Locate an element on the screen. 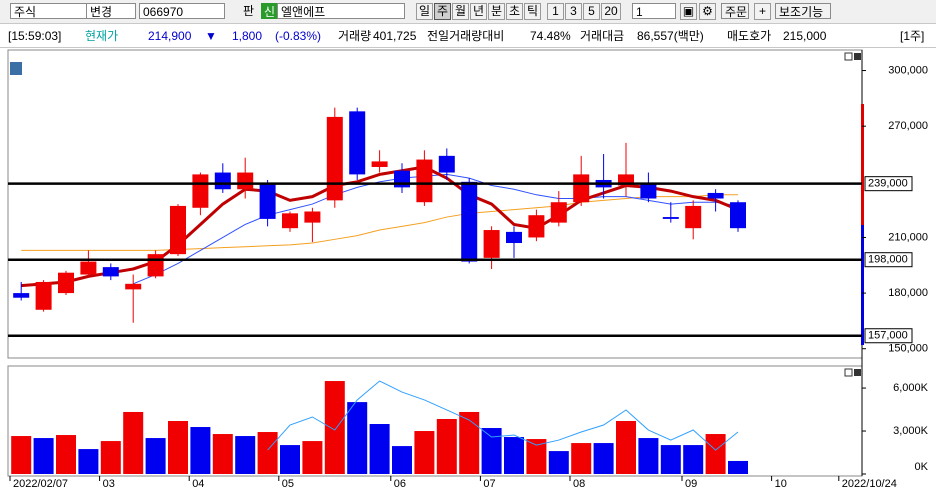 This screenshot has width=936, height=496. volume: 401,725 is located at coordinates (395, 36).